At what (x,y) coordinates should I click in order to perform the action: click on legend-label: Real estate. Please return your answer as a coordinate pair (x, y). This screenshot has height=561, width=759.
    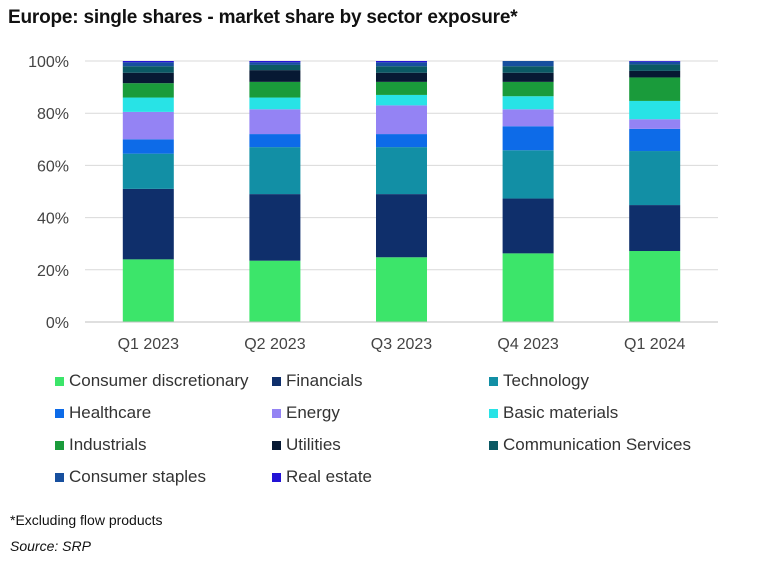
    Looking at the image, I should click on (329, 476).